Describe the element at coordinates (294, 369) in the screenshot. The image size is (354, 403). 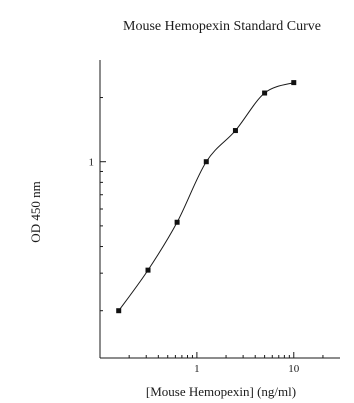
I see `x-tick-label: 10` at that location.